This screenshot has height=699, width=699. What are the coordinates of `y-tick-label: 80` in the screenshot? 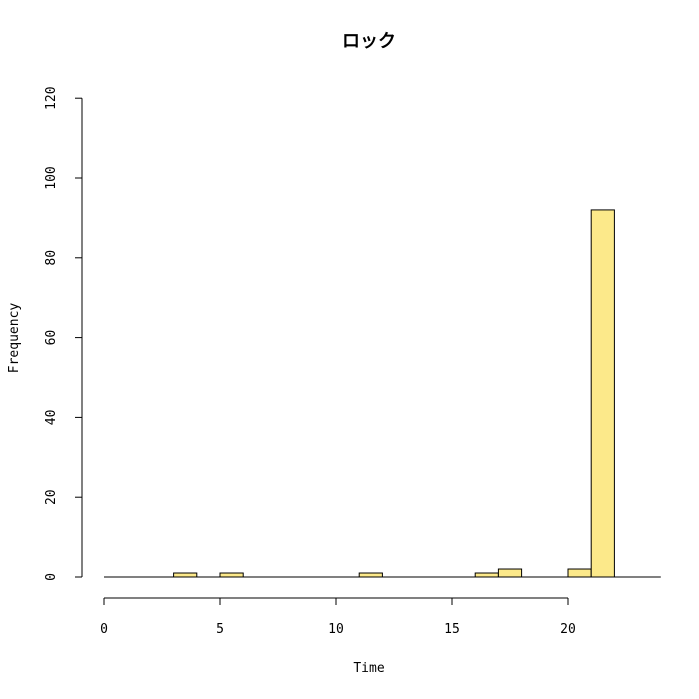 It's located at (51, 258).